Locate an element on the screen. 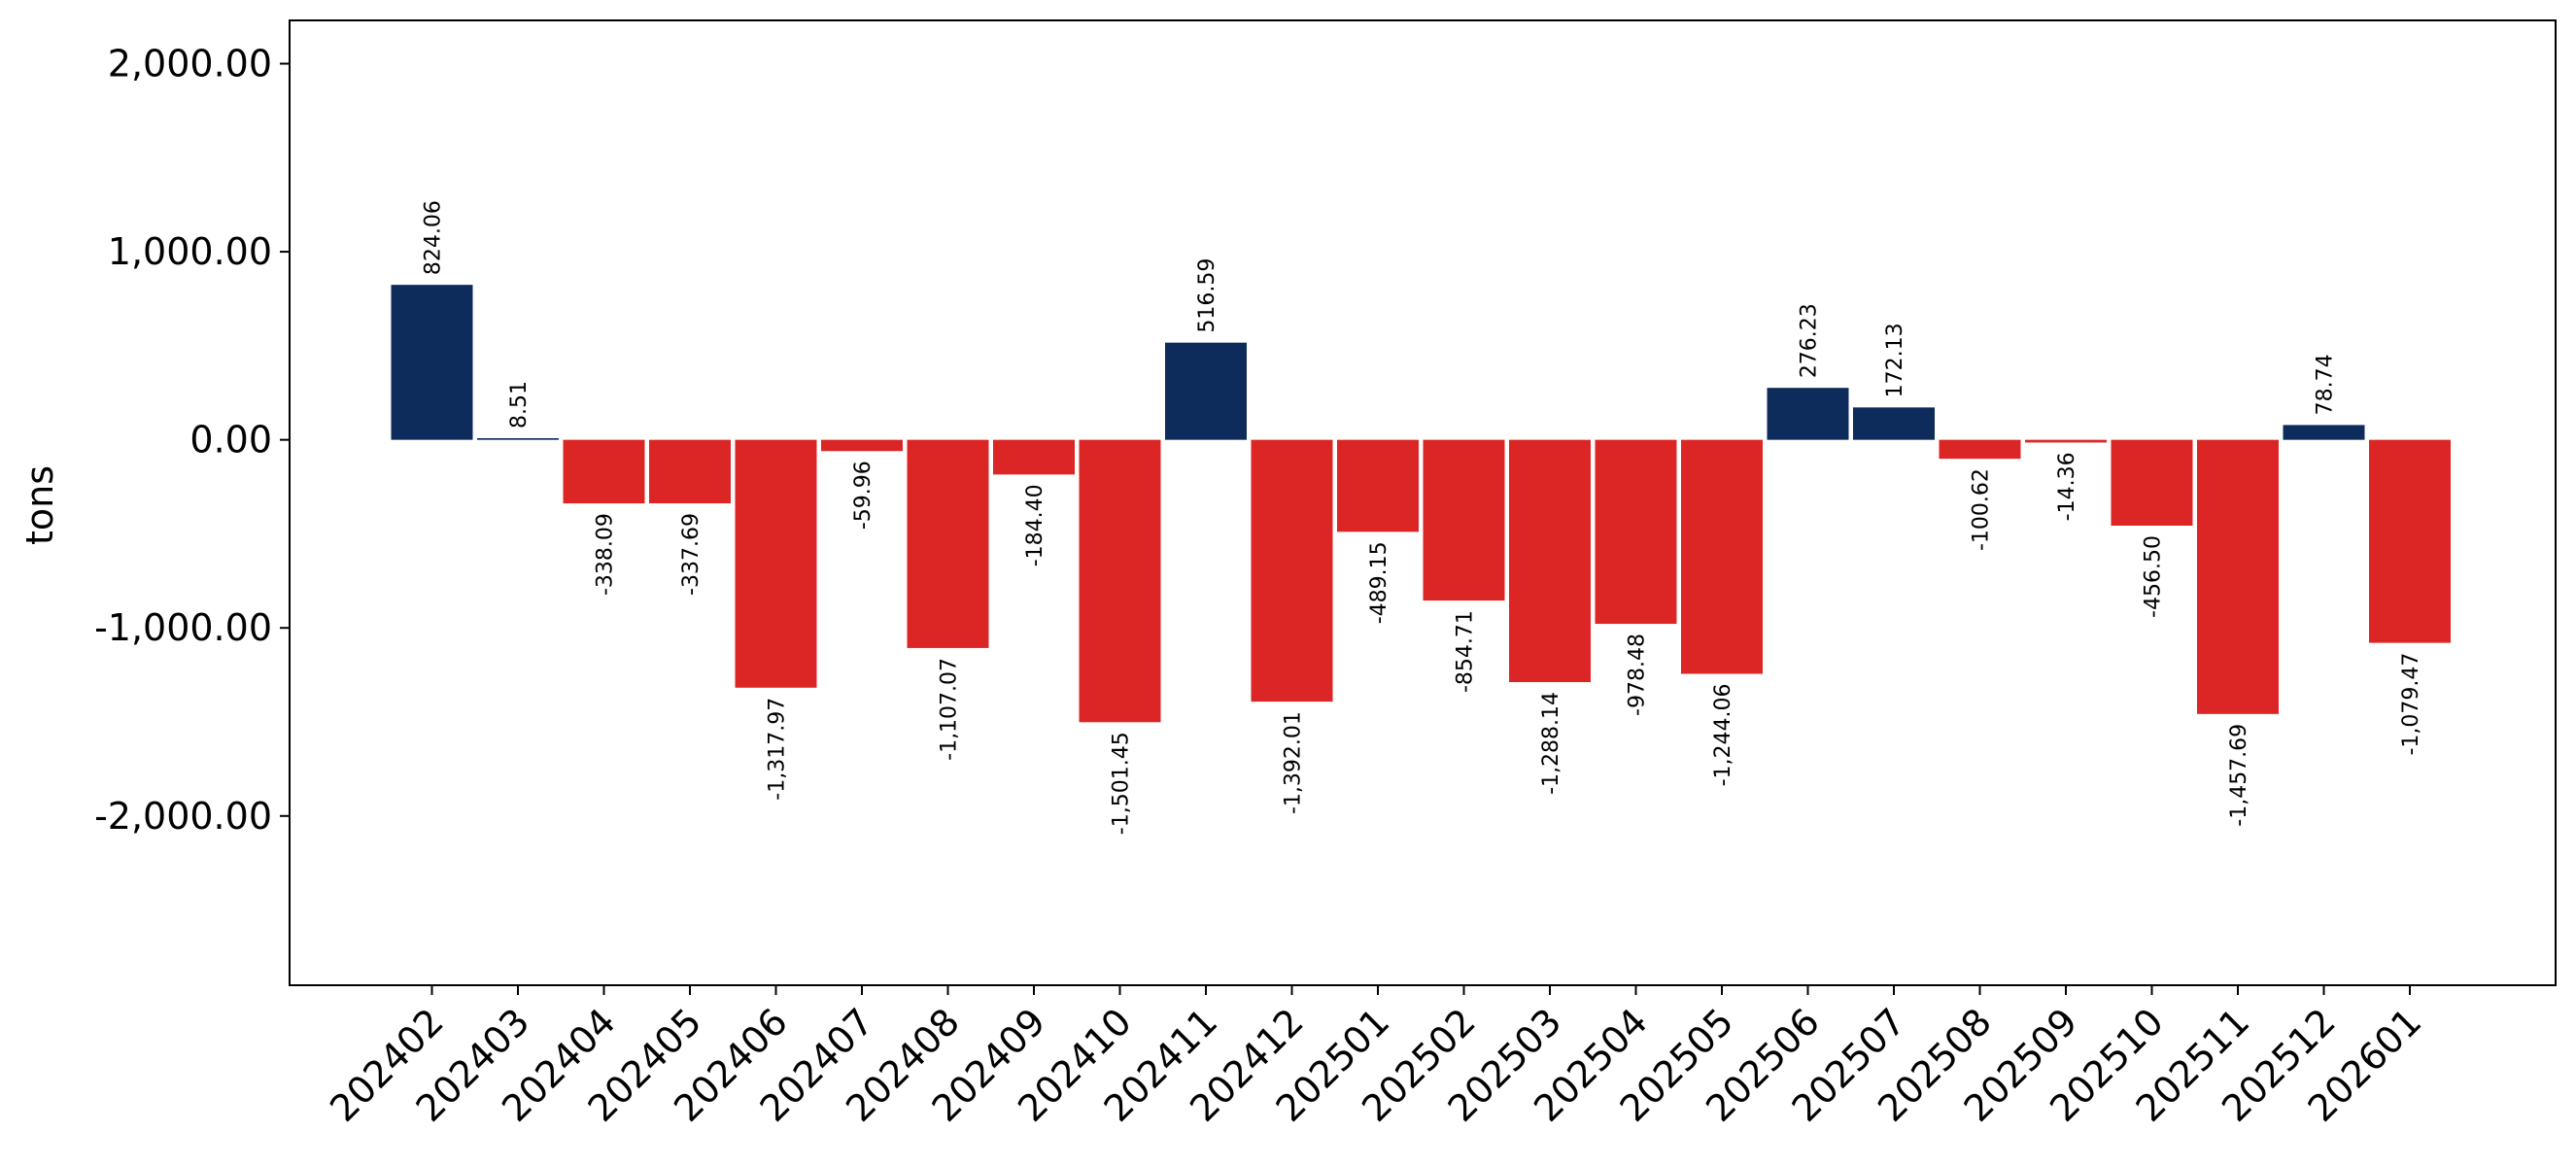 Image resolution: width=2576 pixels, height=1165 pixels. data-label: -59.96 is located at coordinates (863, 496).